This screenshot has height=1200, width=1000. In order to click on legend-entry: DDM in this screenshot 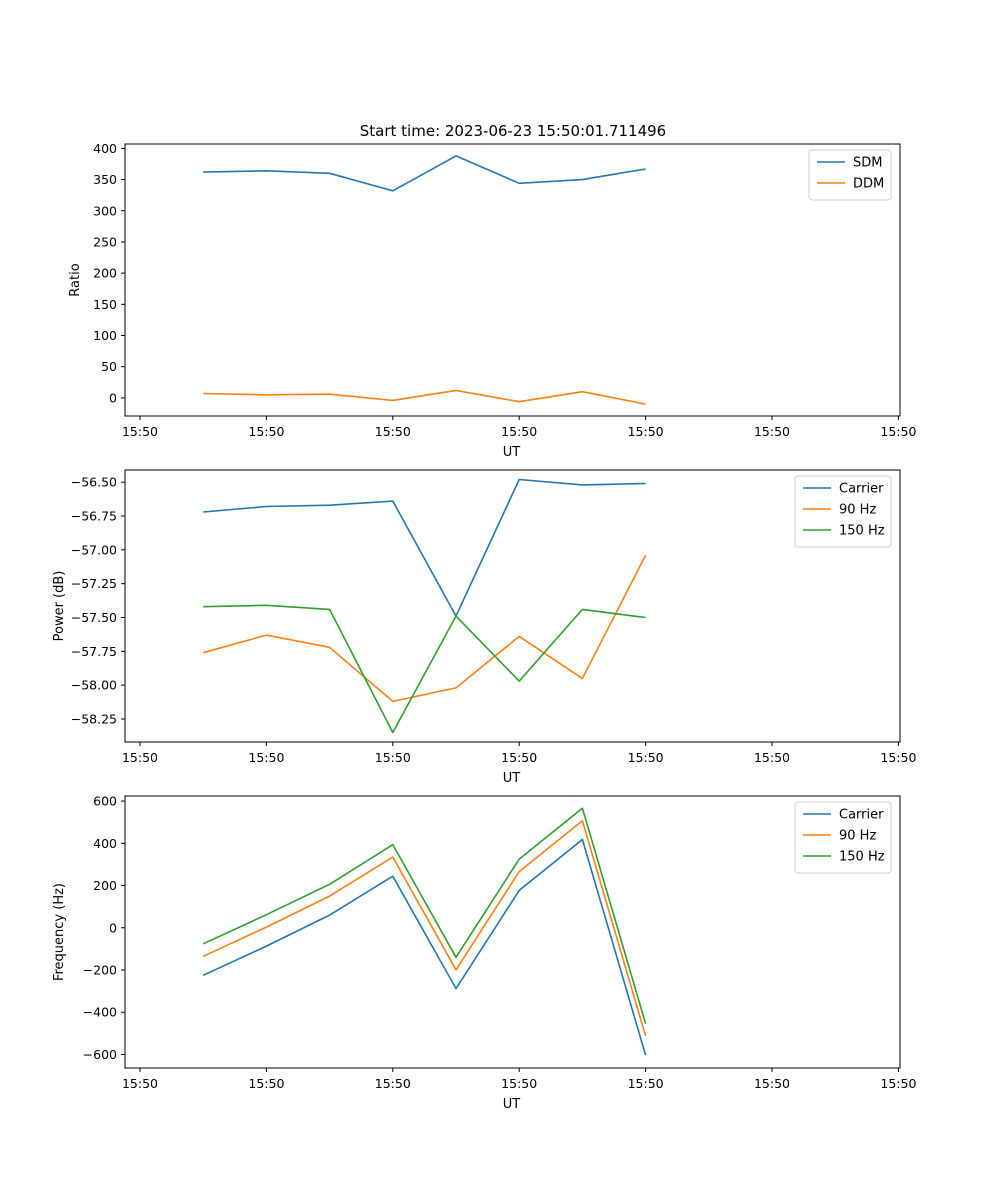, I will do `click(868, 184)`.